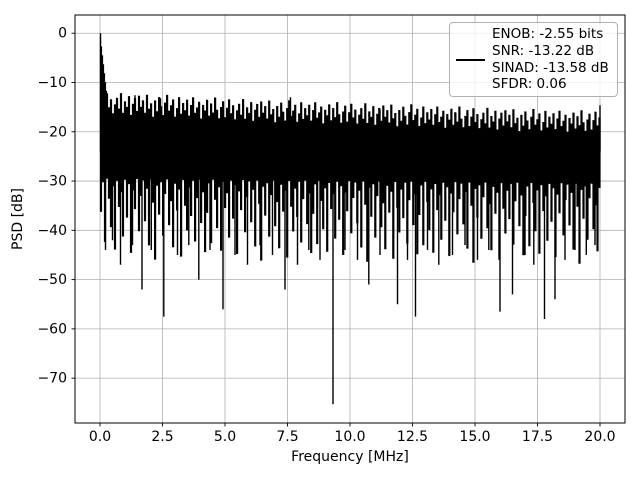  Describe the element at coordinates (350, 457) in the screenshot. I see `x-axis-label: Frequency [MHz]` at that location.